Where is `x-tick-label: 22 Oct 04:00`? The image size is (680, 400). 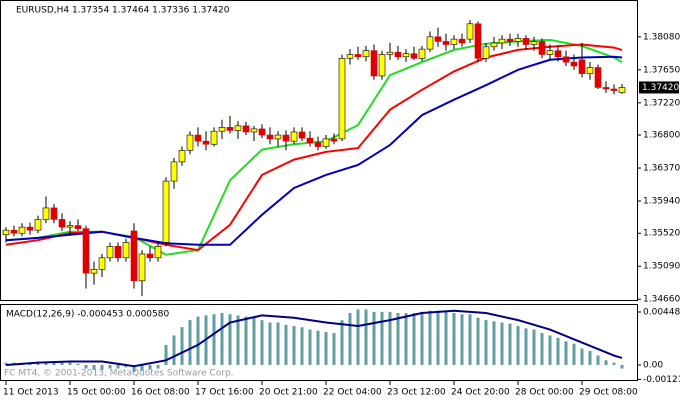
x-tick-label: 22 Oct 04:00 is located at coordinates (352, 393).